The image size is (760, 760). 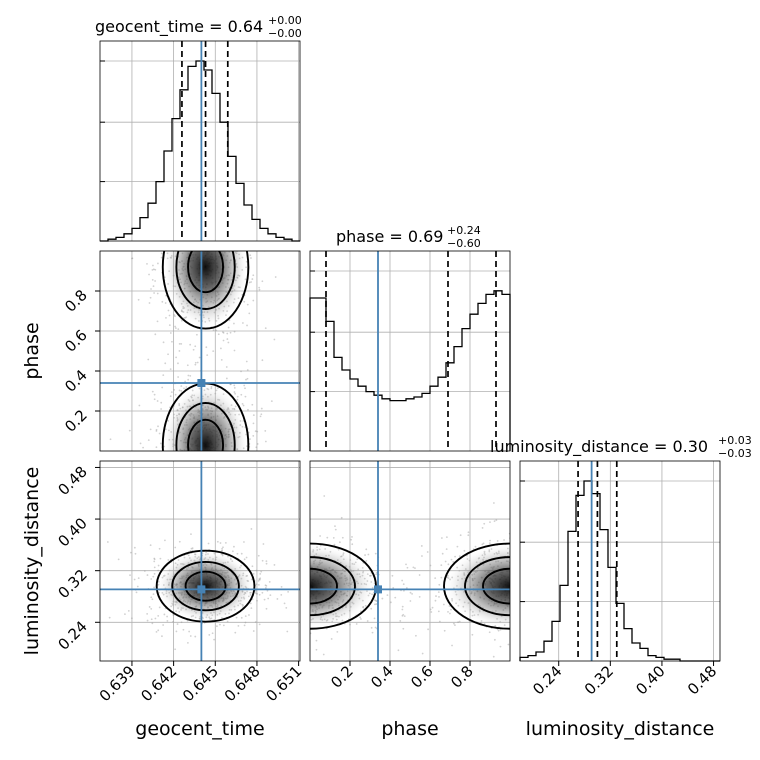 I want to click on xtick-label-geocent_time-2: 0.645, so click(x=200, y=683).